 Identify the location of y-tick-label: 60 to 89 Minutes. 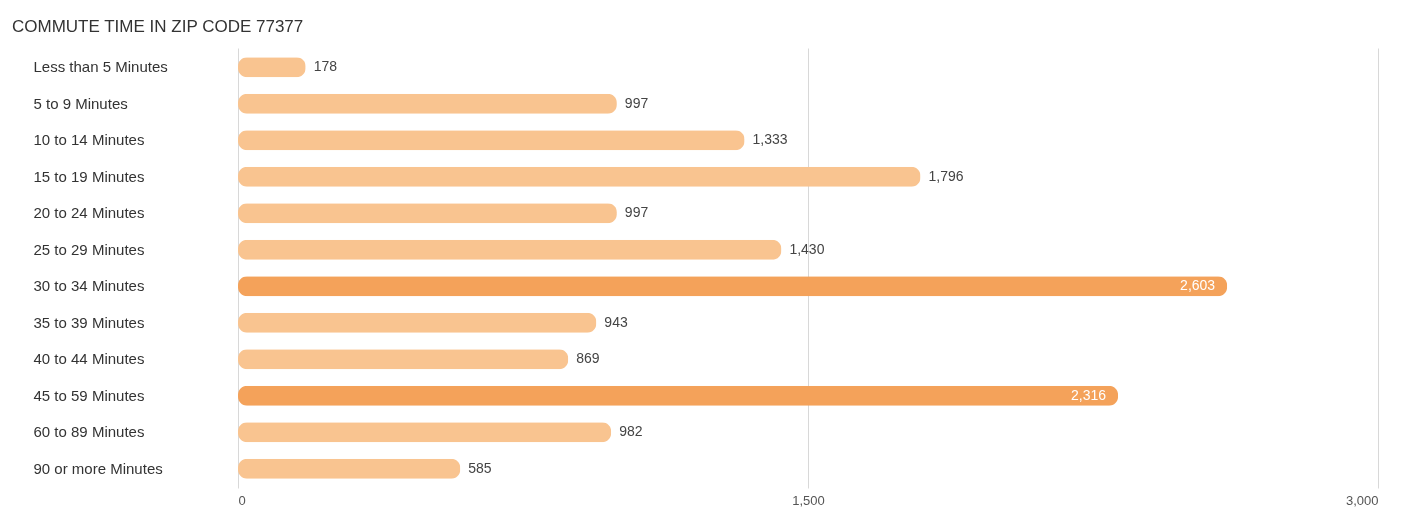
(89, 432).